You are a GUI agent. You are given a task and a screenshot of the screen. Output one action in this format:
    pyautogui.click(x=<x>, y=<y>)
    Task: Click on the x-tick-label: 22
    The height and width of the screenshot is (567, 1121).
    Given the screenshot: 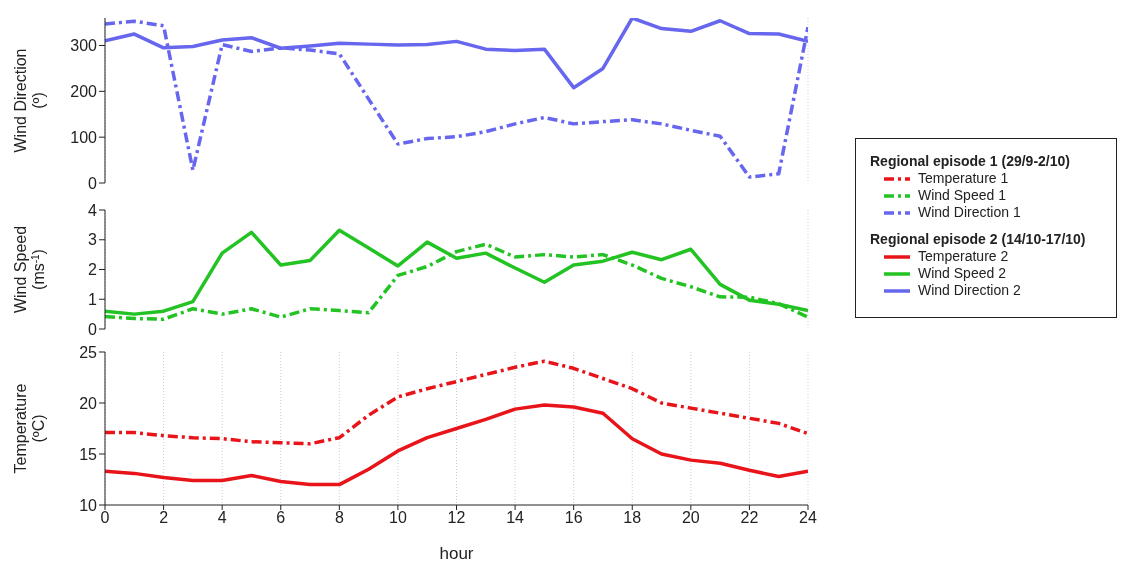 What is the action you would take?
    pyautogui.click(x=749, y=518)
    